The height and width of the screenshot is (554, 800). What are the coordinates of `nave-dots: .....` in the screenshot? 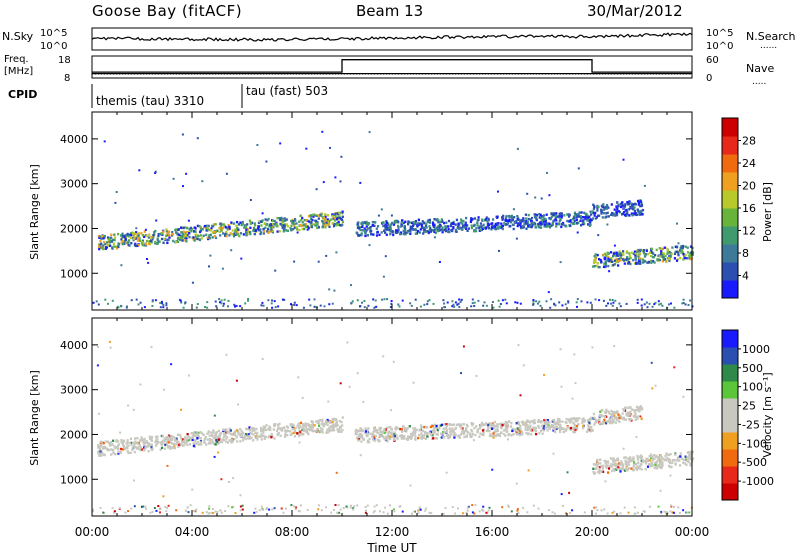 It's located at (759, 82).